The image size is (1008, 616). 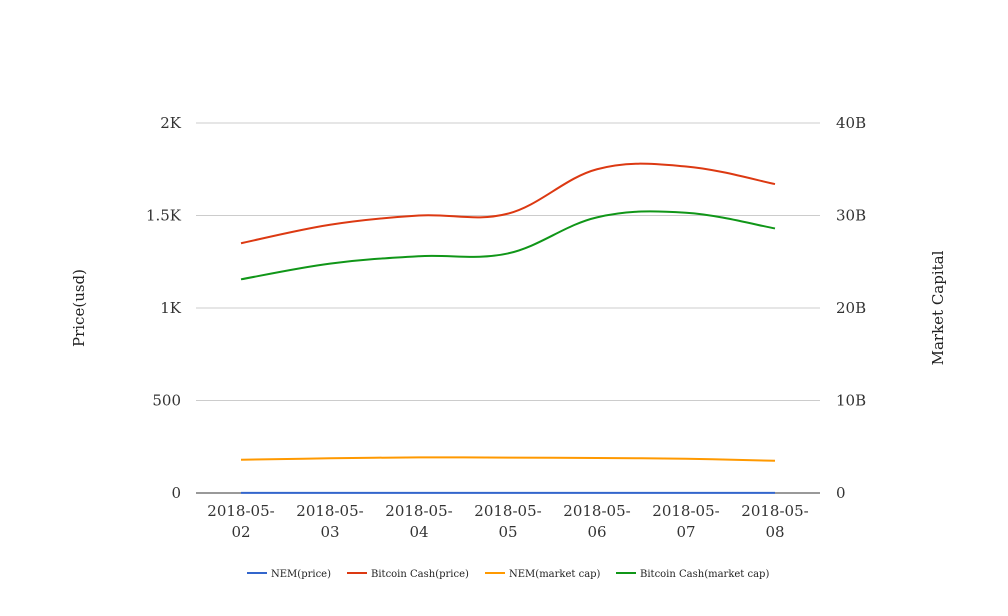 I want to click on series-line-nem-market-cap, so click(x=508, y=459).